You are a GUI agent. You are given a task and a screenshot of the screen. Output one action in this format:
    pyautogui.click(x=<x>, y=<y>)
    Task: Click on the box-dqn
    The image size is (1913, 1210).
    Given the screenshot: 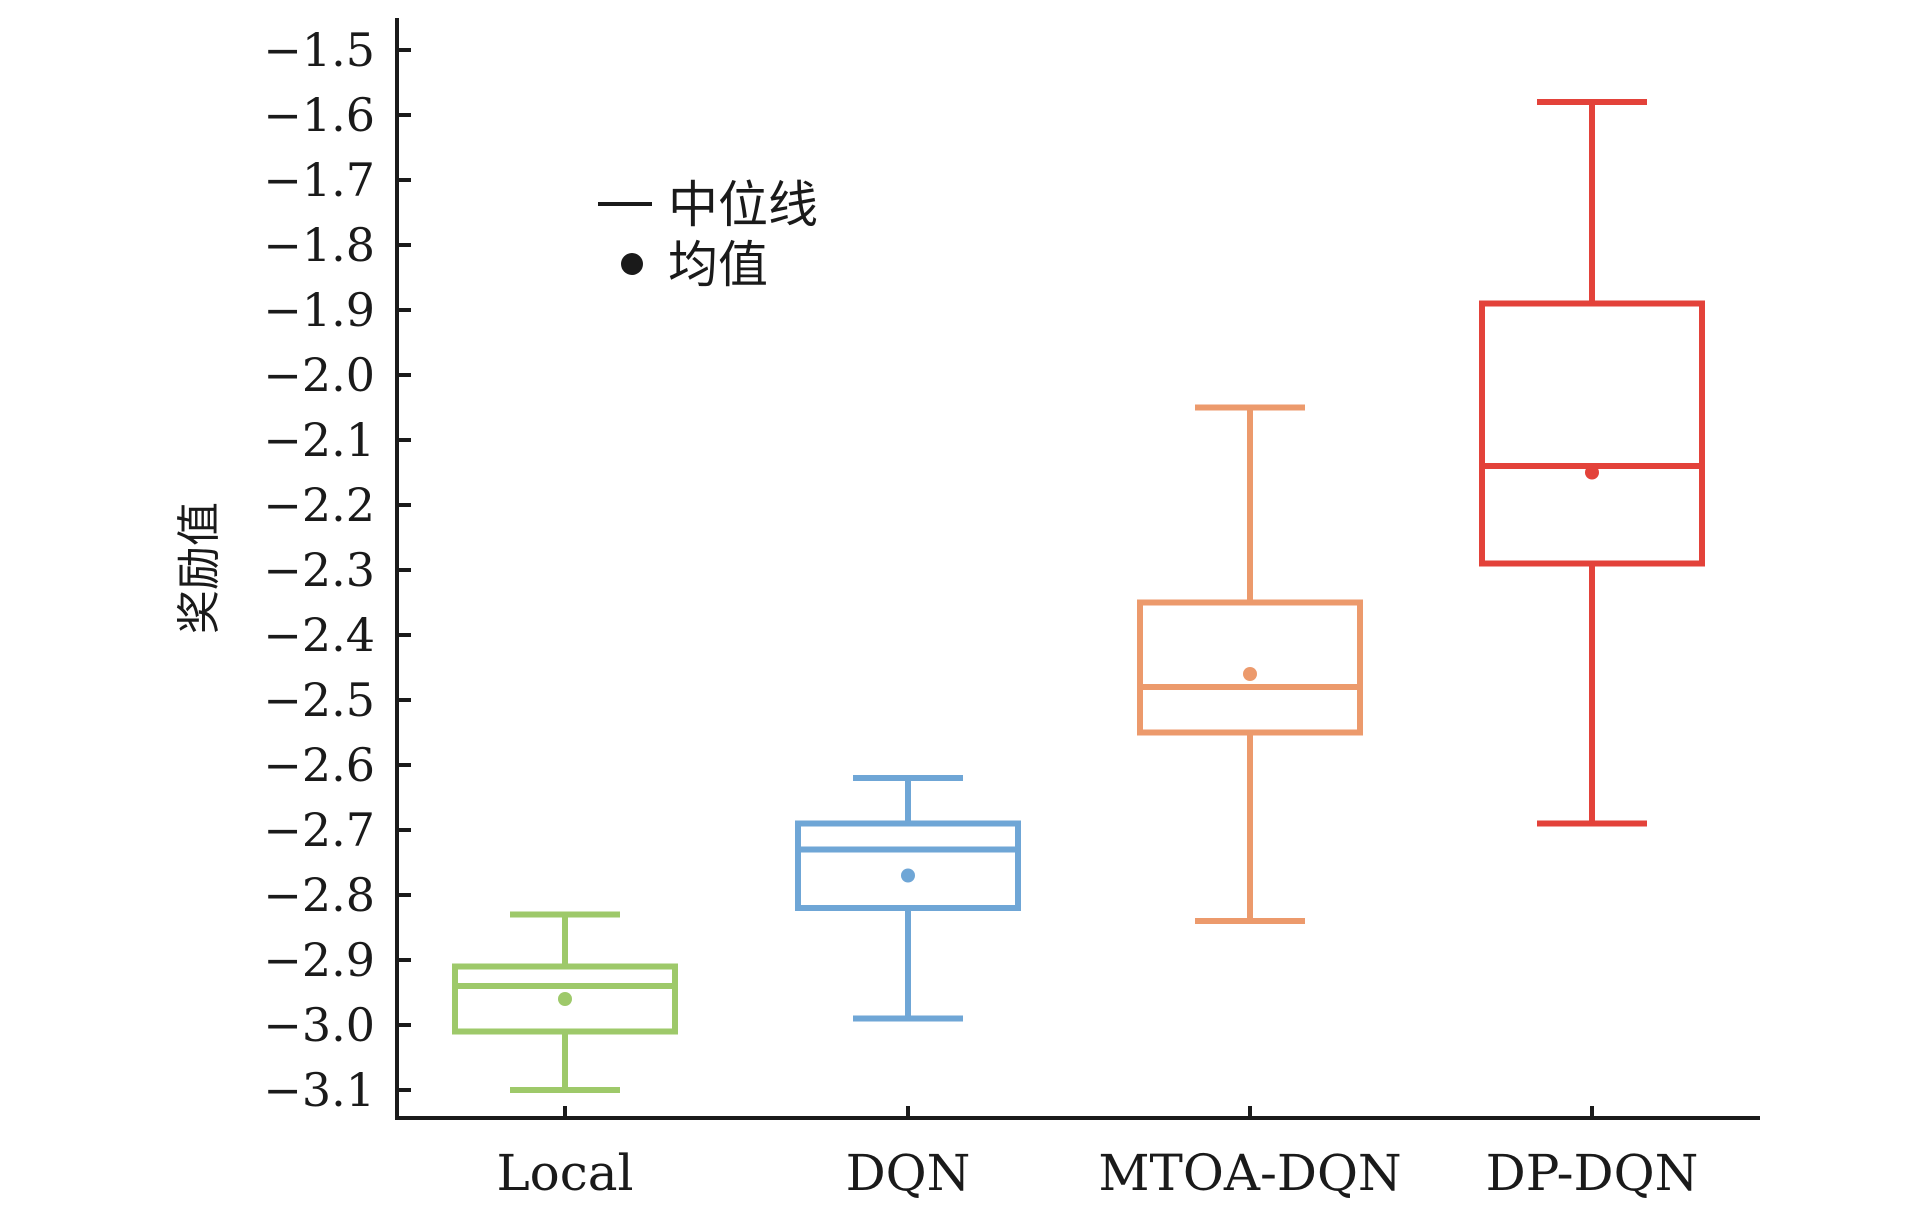 What is the action you would take?
    pyautogui.click(x=908, y=898)
    